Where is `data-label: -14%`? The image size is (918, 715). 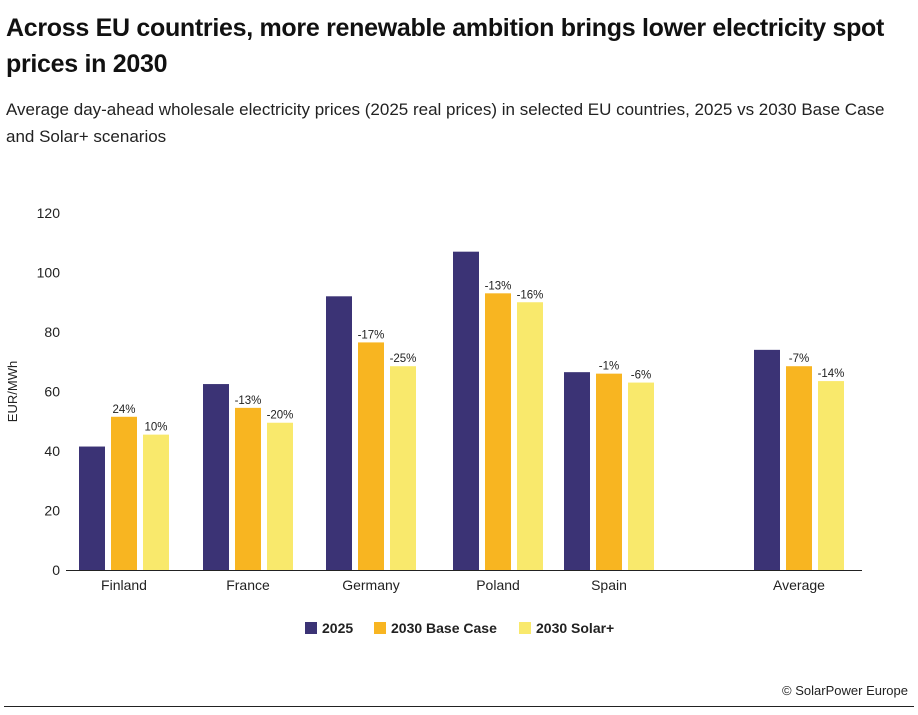
data-label: -14% is located at coordinates (831, 374).